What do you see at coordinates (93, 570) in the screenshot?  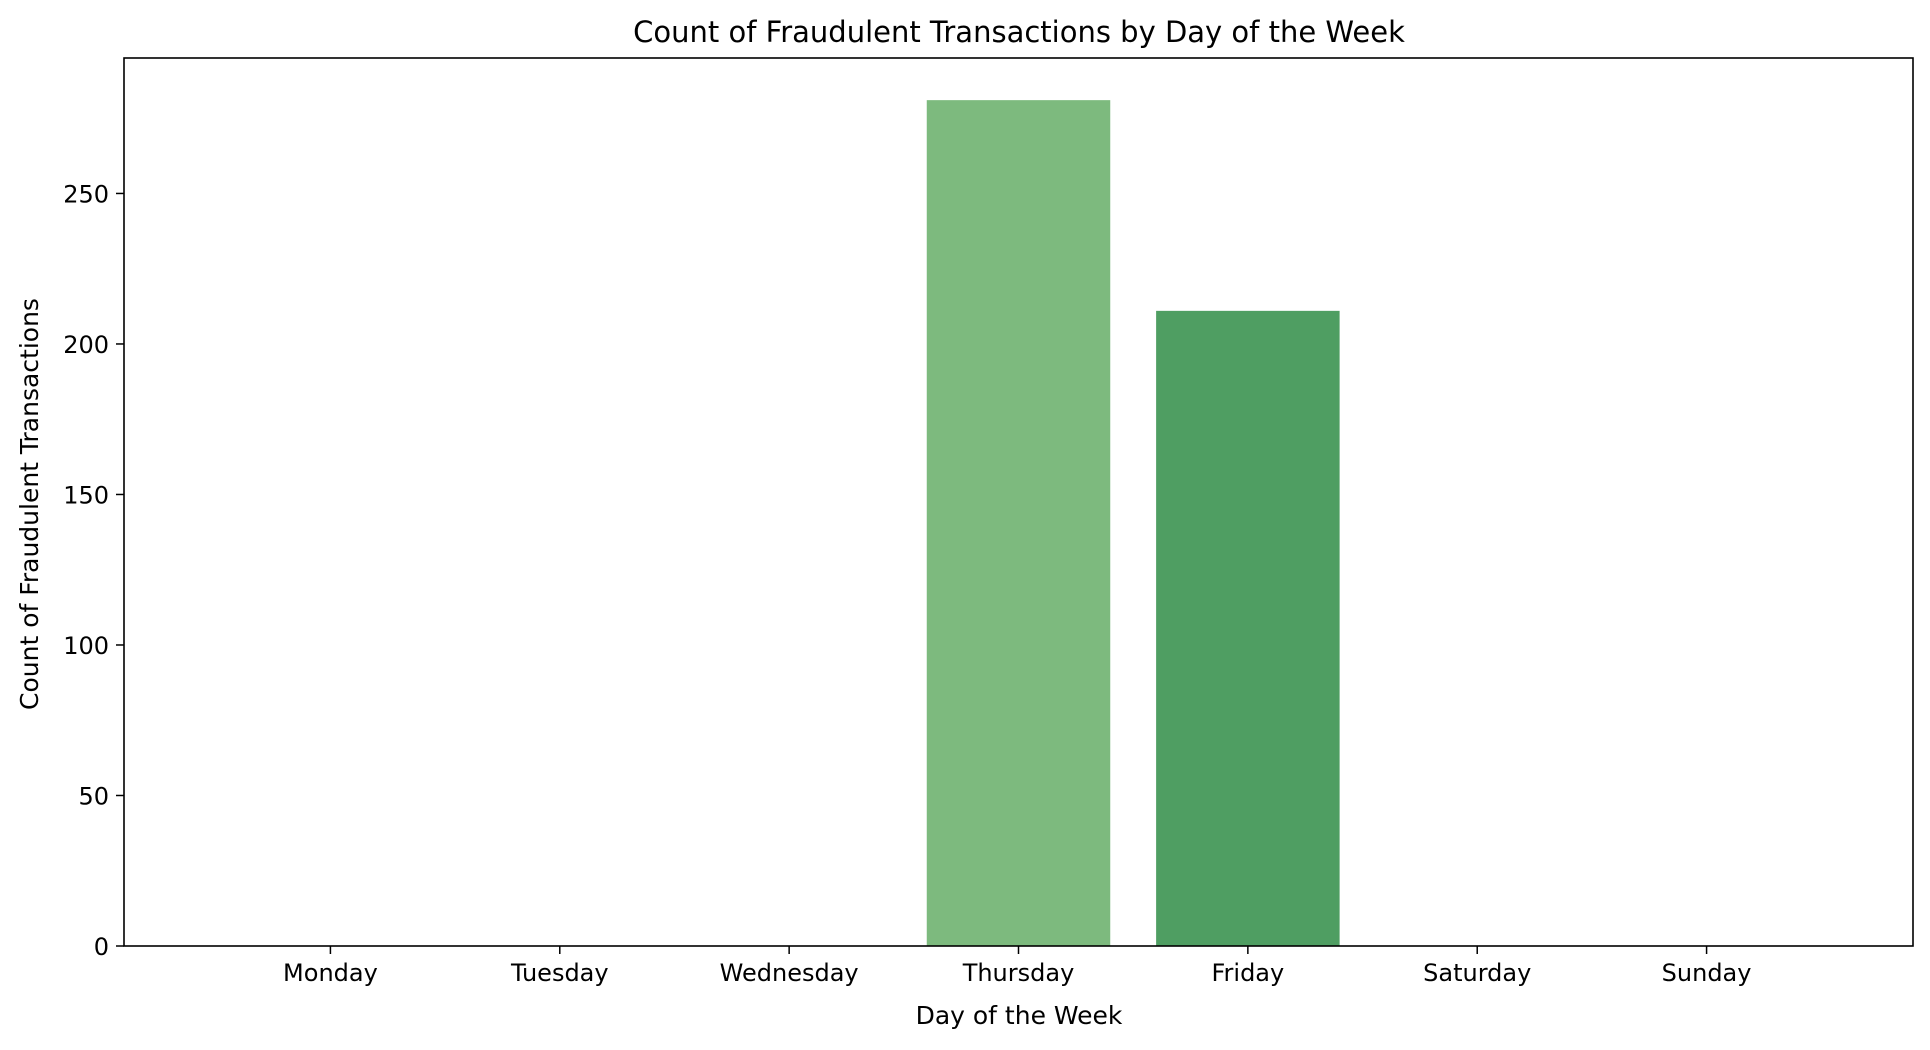 I see `y-axis: 0 50 100 150 200 250` at bounding box center [93, 570].